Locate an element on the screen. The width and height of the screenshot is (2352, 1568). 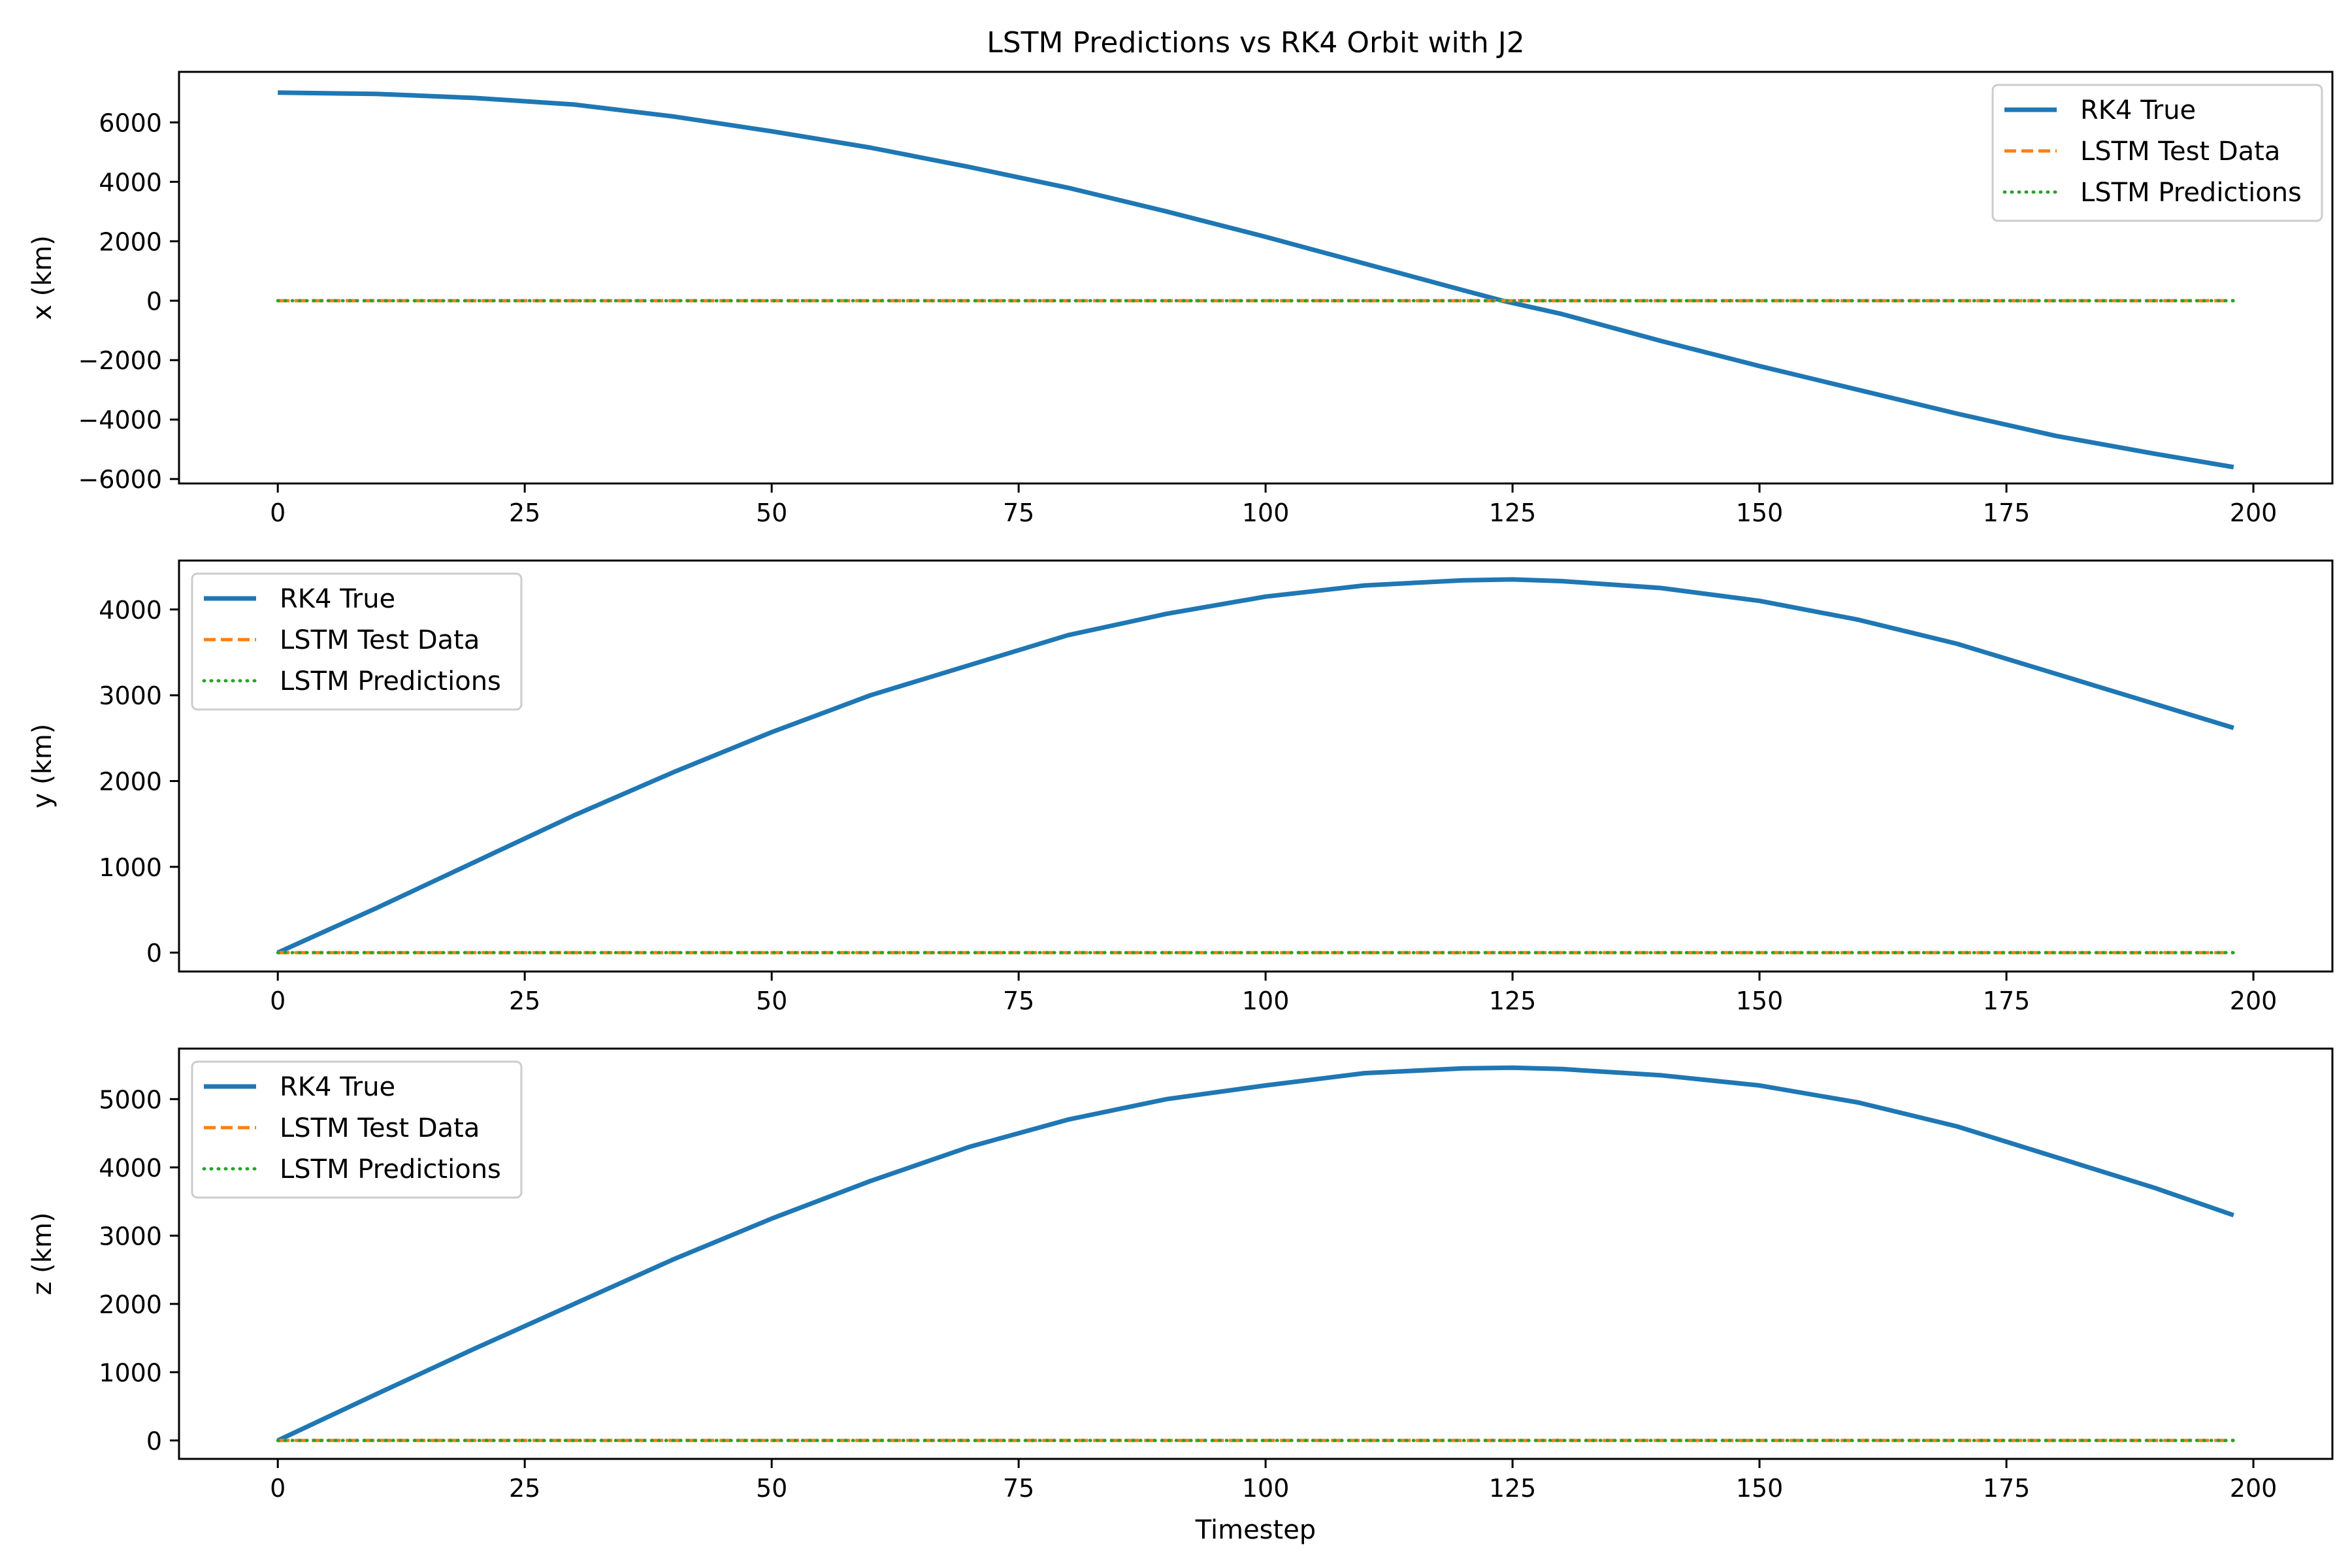
y-tick-label: 6000 is located at coordinates (130, 122).